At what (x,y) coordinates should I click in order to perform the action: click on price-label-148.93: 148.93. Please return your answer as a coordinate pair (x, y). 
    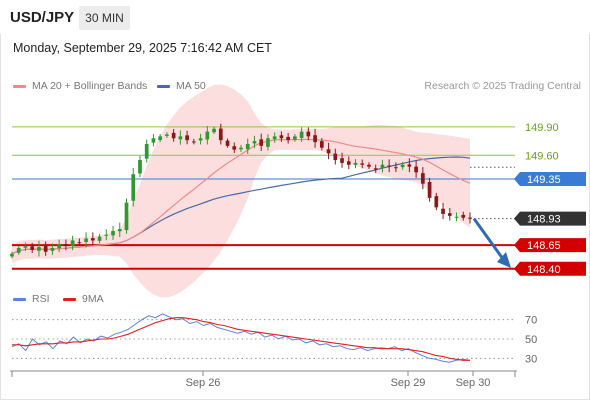
    Looking at the image, I should click on (550, 218).